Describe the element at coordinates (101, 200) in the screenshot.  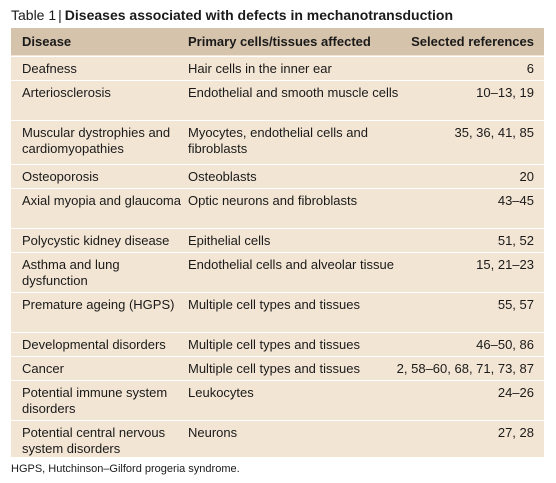
I see `cell-disease: Axial myopia and glaucoma` at that location.